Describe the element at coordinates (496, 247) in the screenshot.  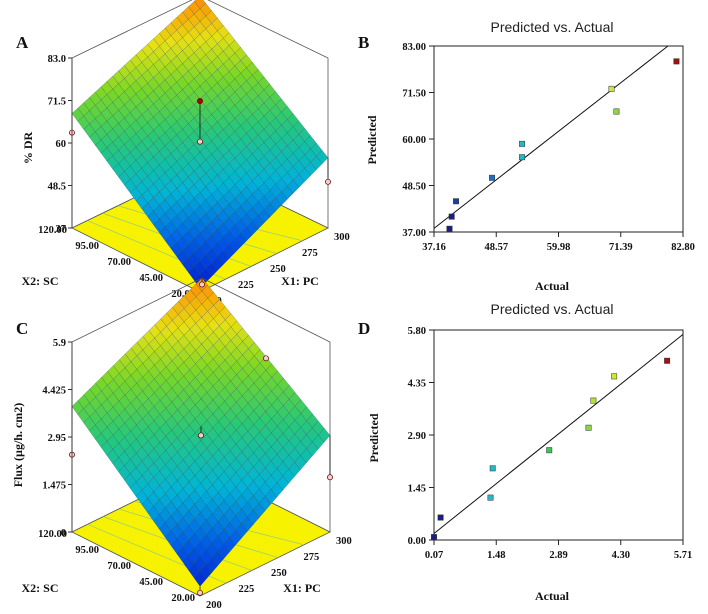
I see `x-tick-label: 48.57` at that location.